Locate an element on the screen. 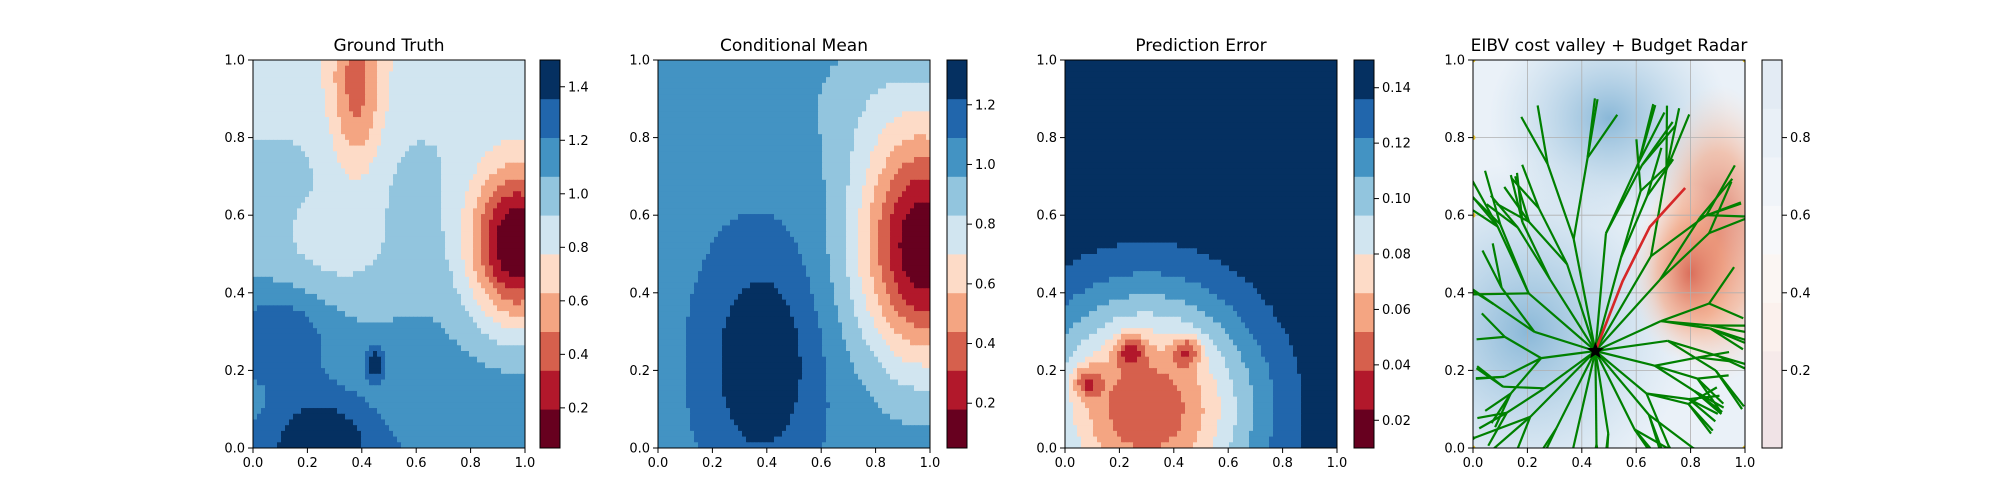 The width and height of the screenshot is (2000, 500). y-tick-label: 0.8 is located at coordinates (234, 138).